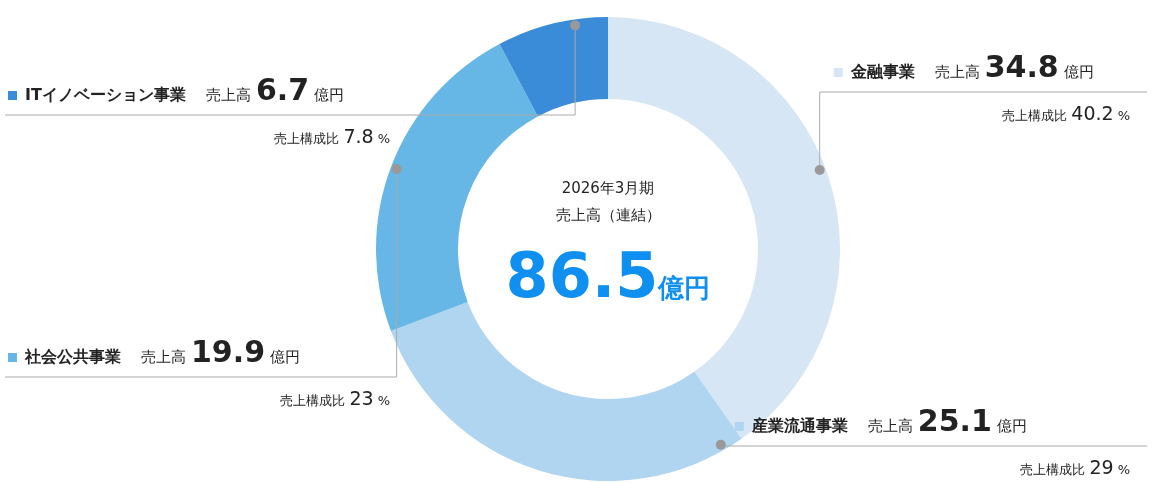 This screenshot has height=483, width=1152. I want to click on data-label: 売上高 19.9 億円, so click(221, 351).